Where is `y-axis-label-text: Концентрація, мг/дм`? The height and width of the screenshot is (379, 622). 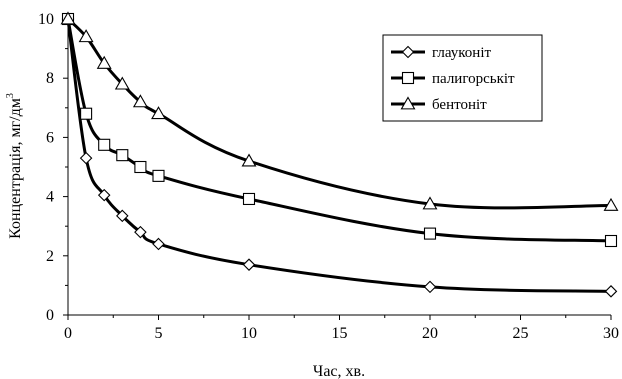 y-axis-label-text: Концентрація, мг/дм is located at coordinates (15, 168).